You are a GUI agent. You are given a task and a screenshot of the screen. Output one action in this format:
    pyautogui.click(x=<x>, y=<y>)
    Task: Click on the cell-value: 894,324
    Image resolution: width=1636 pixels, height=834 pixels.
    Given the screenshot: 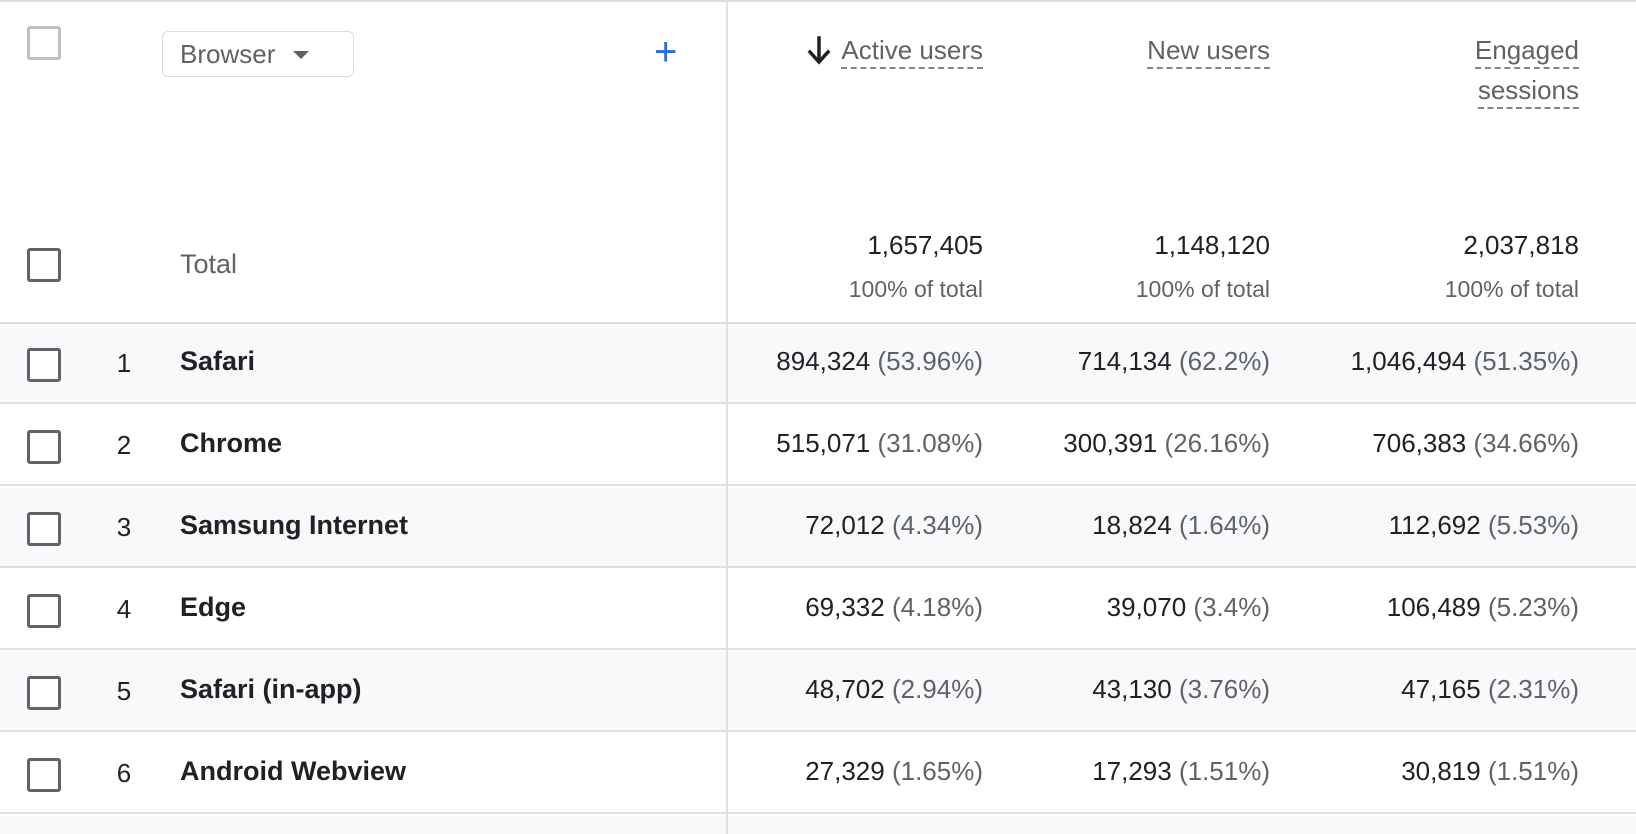 What is the action you would take?
    pyautogui.click(x=823, y=361)
    